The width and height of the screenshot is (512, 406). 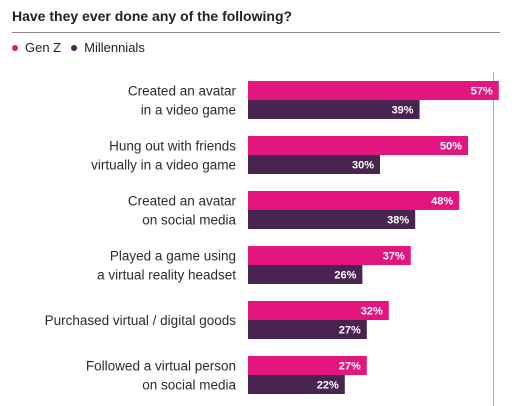 I want to click on value-label: 32%, so click(x=372, y=312).